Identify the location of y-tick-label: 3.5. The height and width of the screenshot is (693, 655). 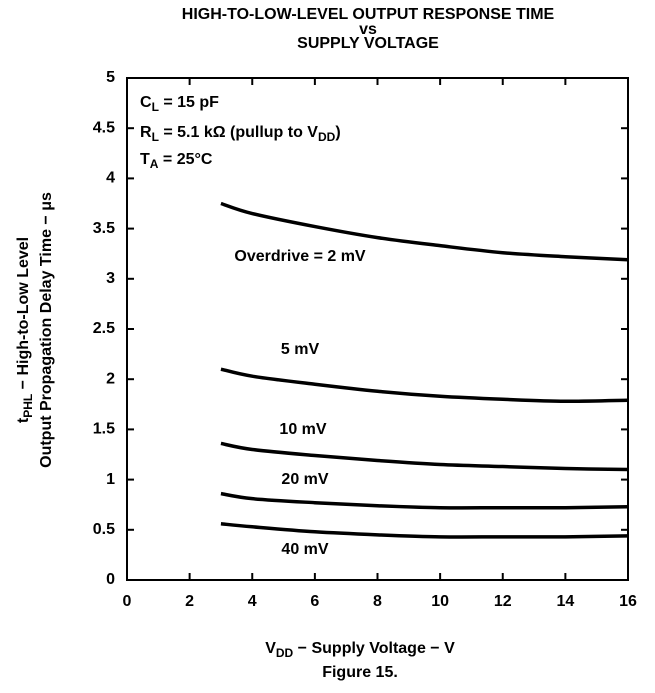
(104, 228).